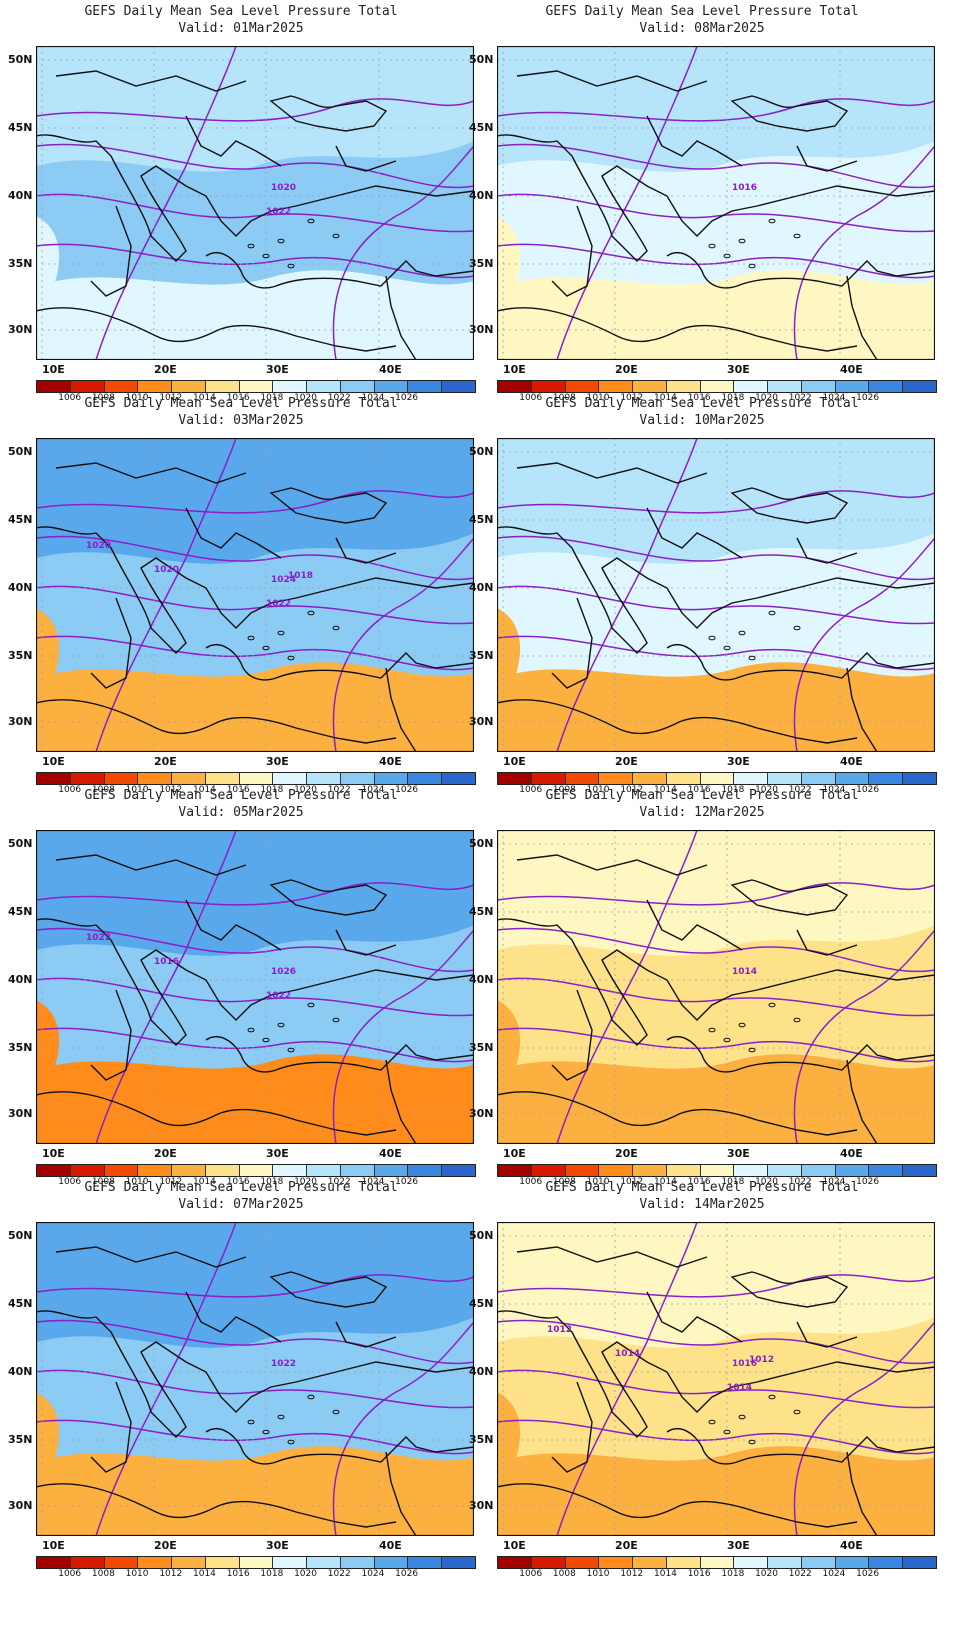 This screenshot has width=964, height=1640. I want to click on map-canvas: 1016, so click(716, 203).